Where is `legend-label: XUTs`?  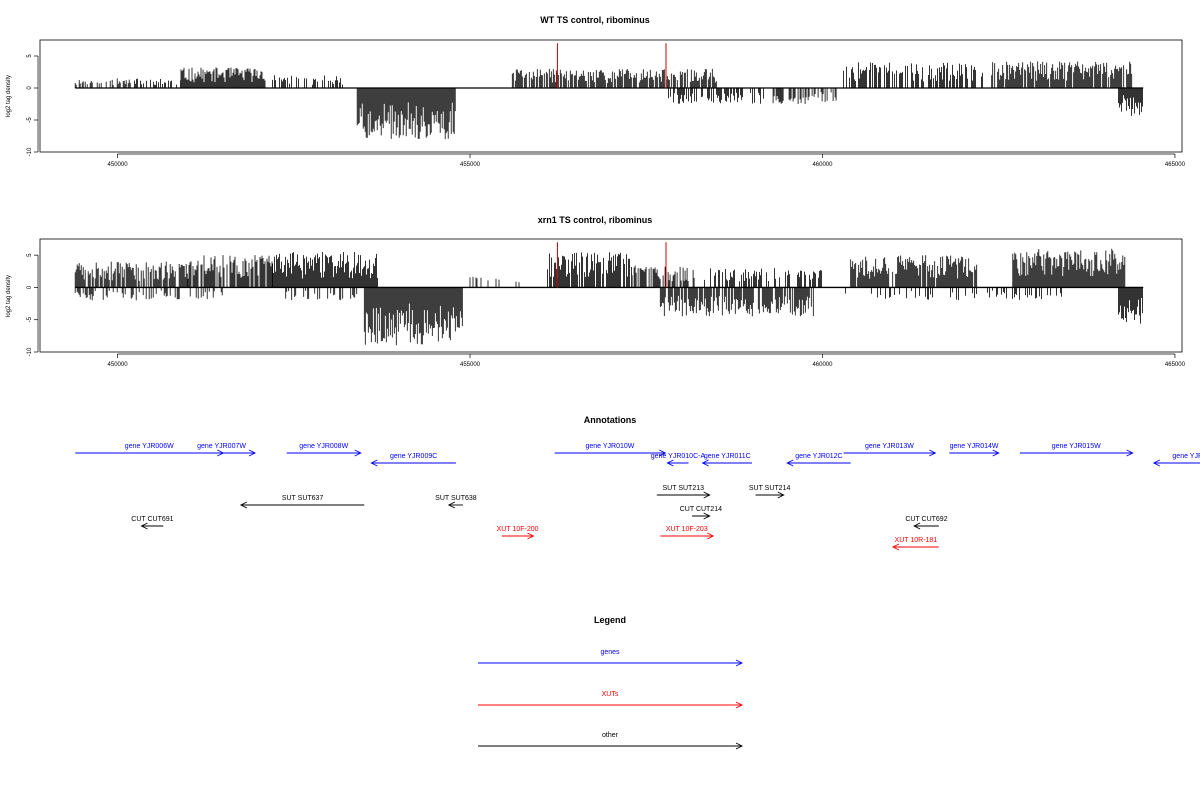 legend-label: XUTs is located at coordinates (610, 694).